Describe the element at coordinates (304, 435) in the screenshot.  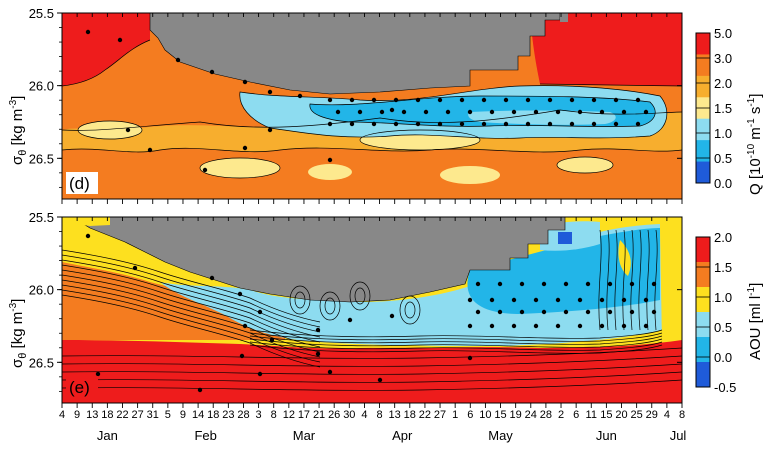
I see `x-month-label: Mar` at that location.